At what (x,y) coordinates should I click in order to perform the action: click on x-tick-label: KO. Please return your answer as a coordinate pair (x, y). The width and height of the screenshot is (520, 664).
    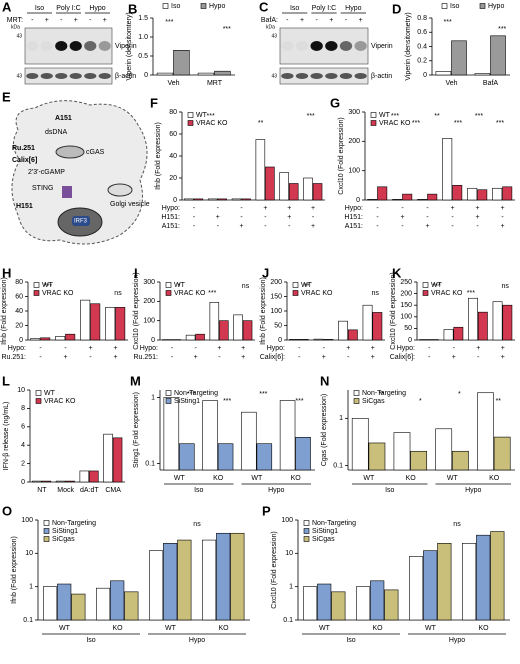
    Looking at the image, I should click on (377, 628).